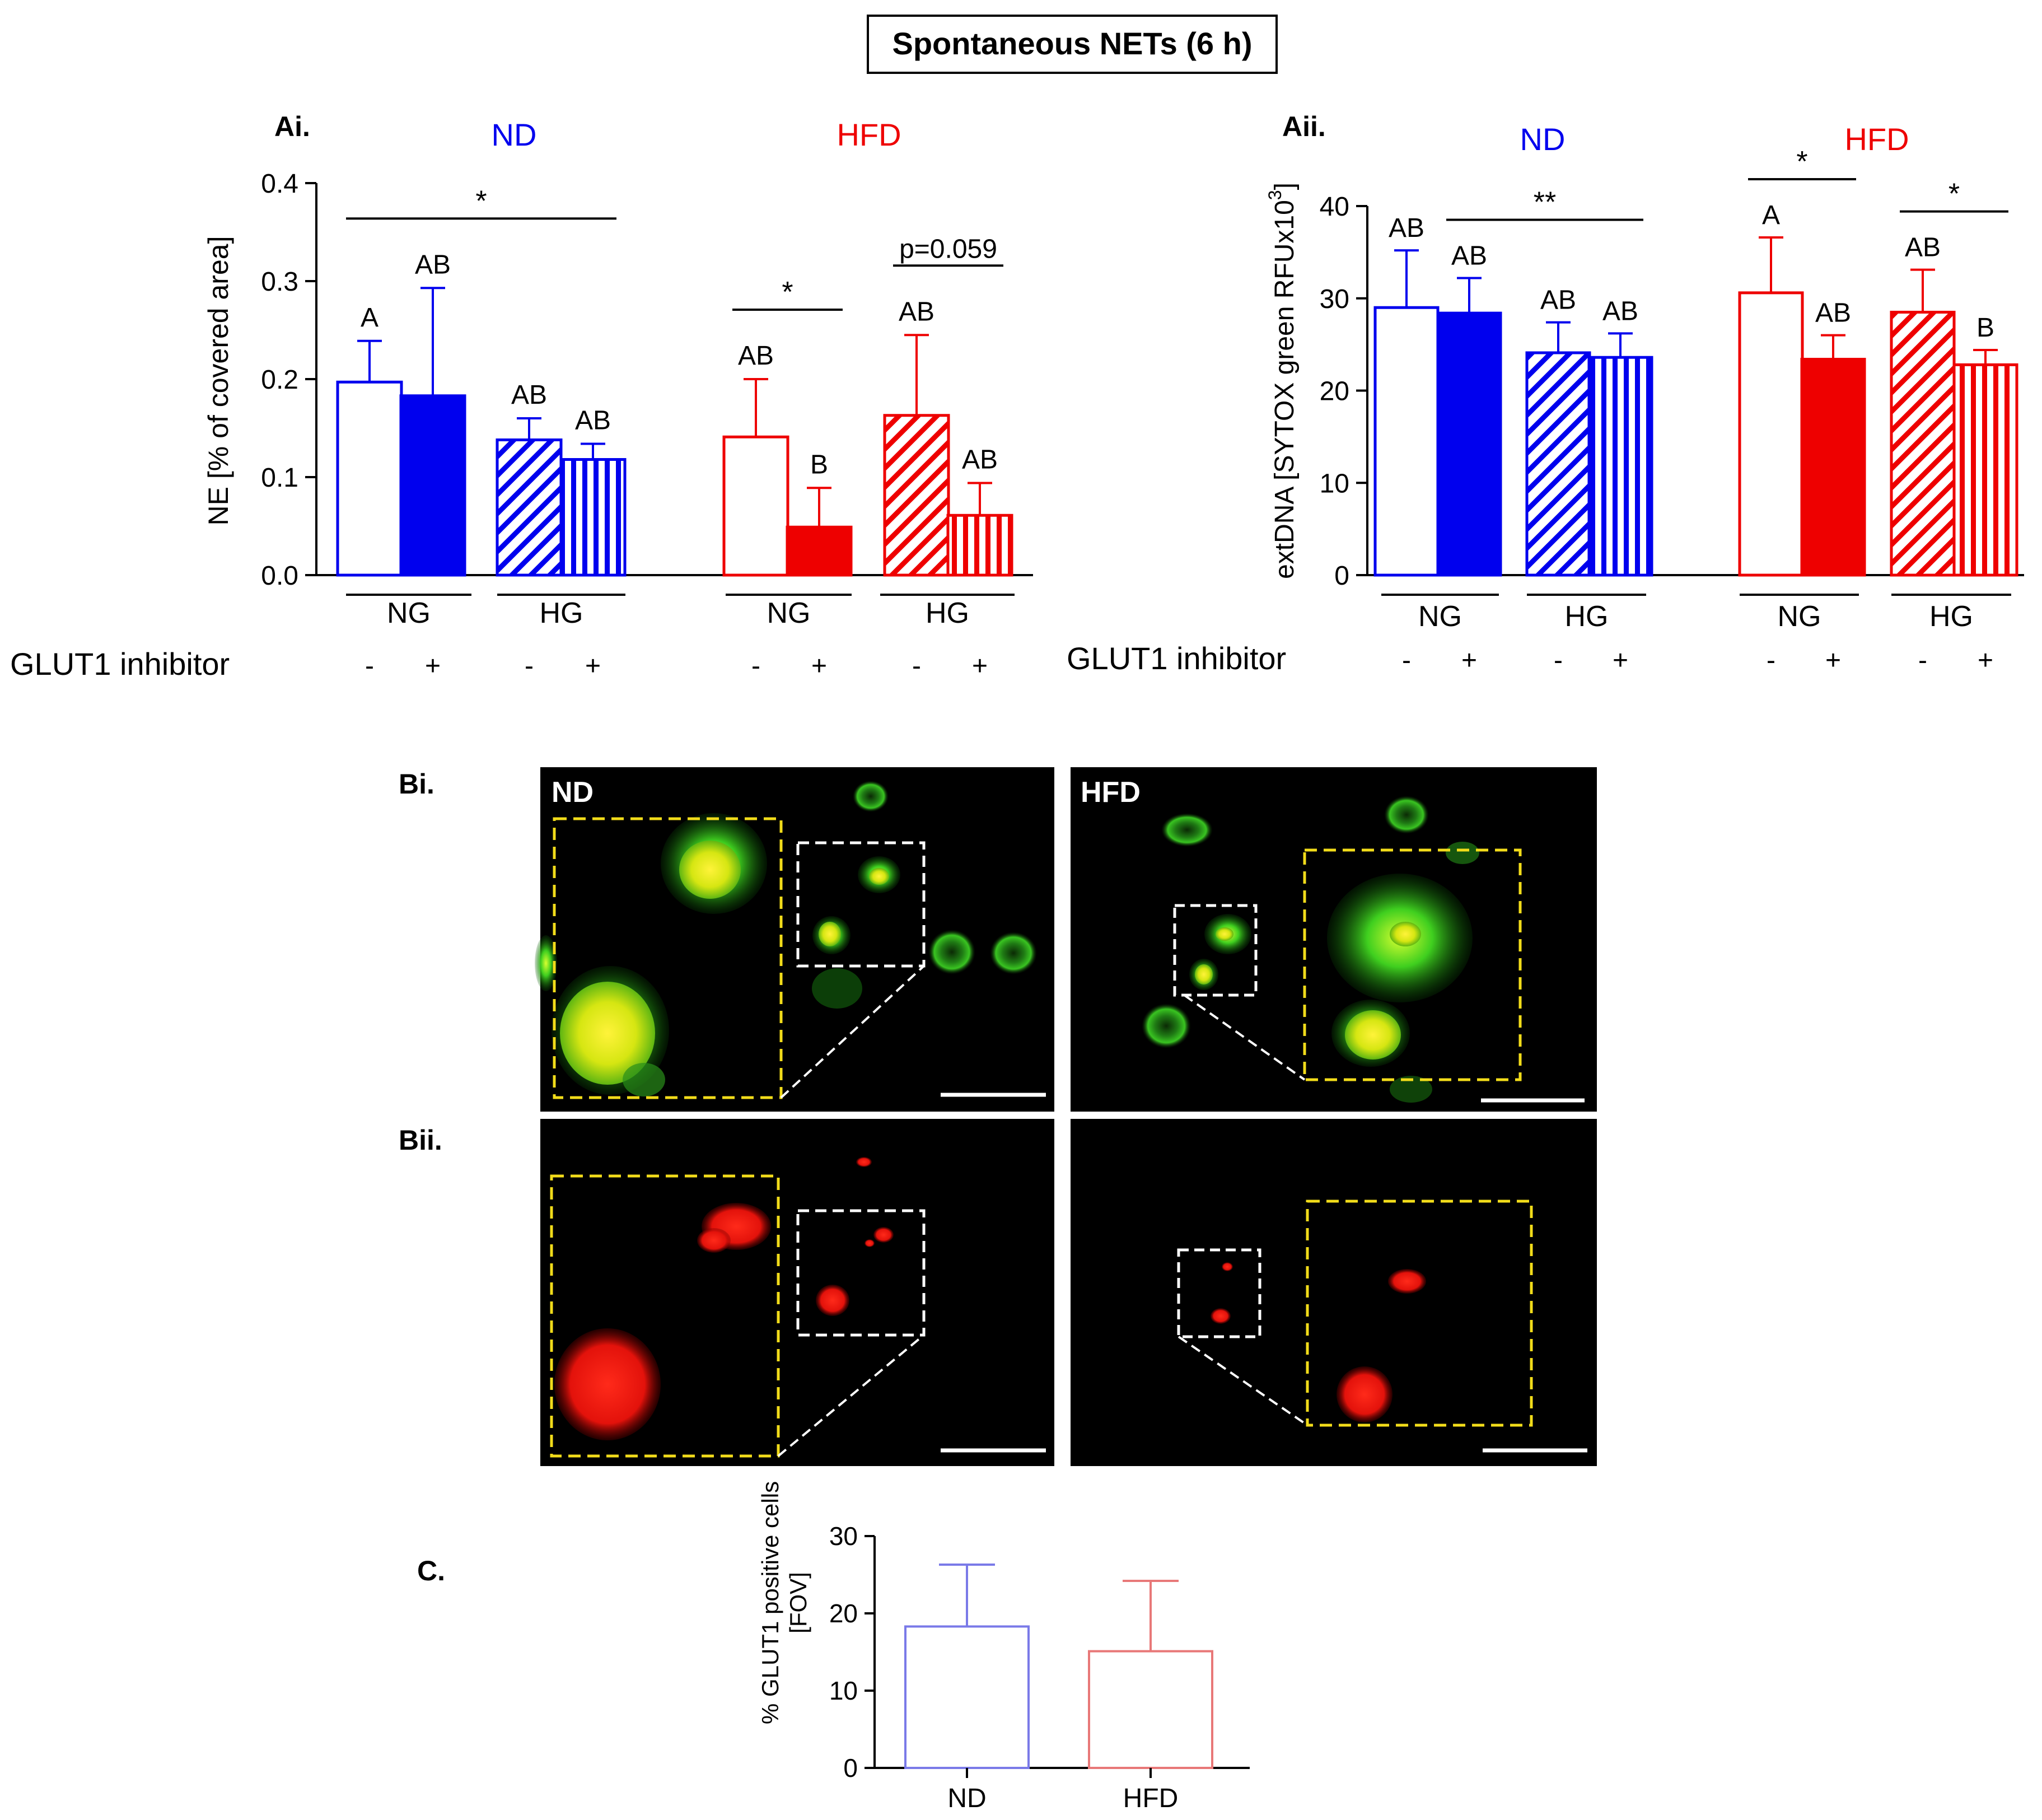 The height and width of the screenshot is (1820, 2042). Describe the element at coordinates (1334, 940) in the screenshot. I see `micrograph-bi-hfd: HFD` at that location.